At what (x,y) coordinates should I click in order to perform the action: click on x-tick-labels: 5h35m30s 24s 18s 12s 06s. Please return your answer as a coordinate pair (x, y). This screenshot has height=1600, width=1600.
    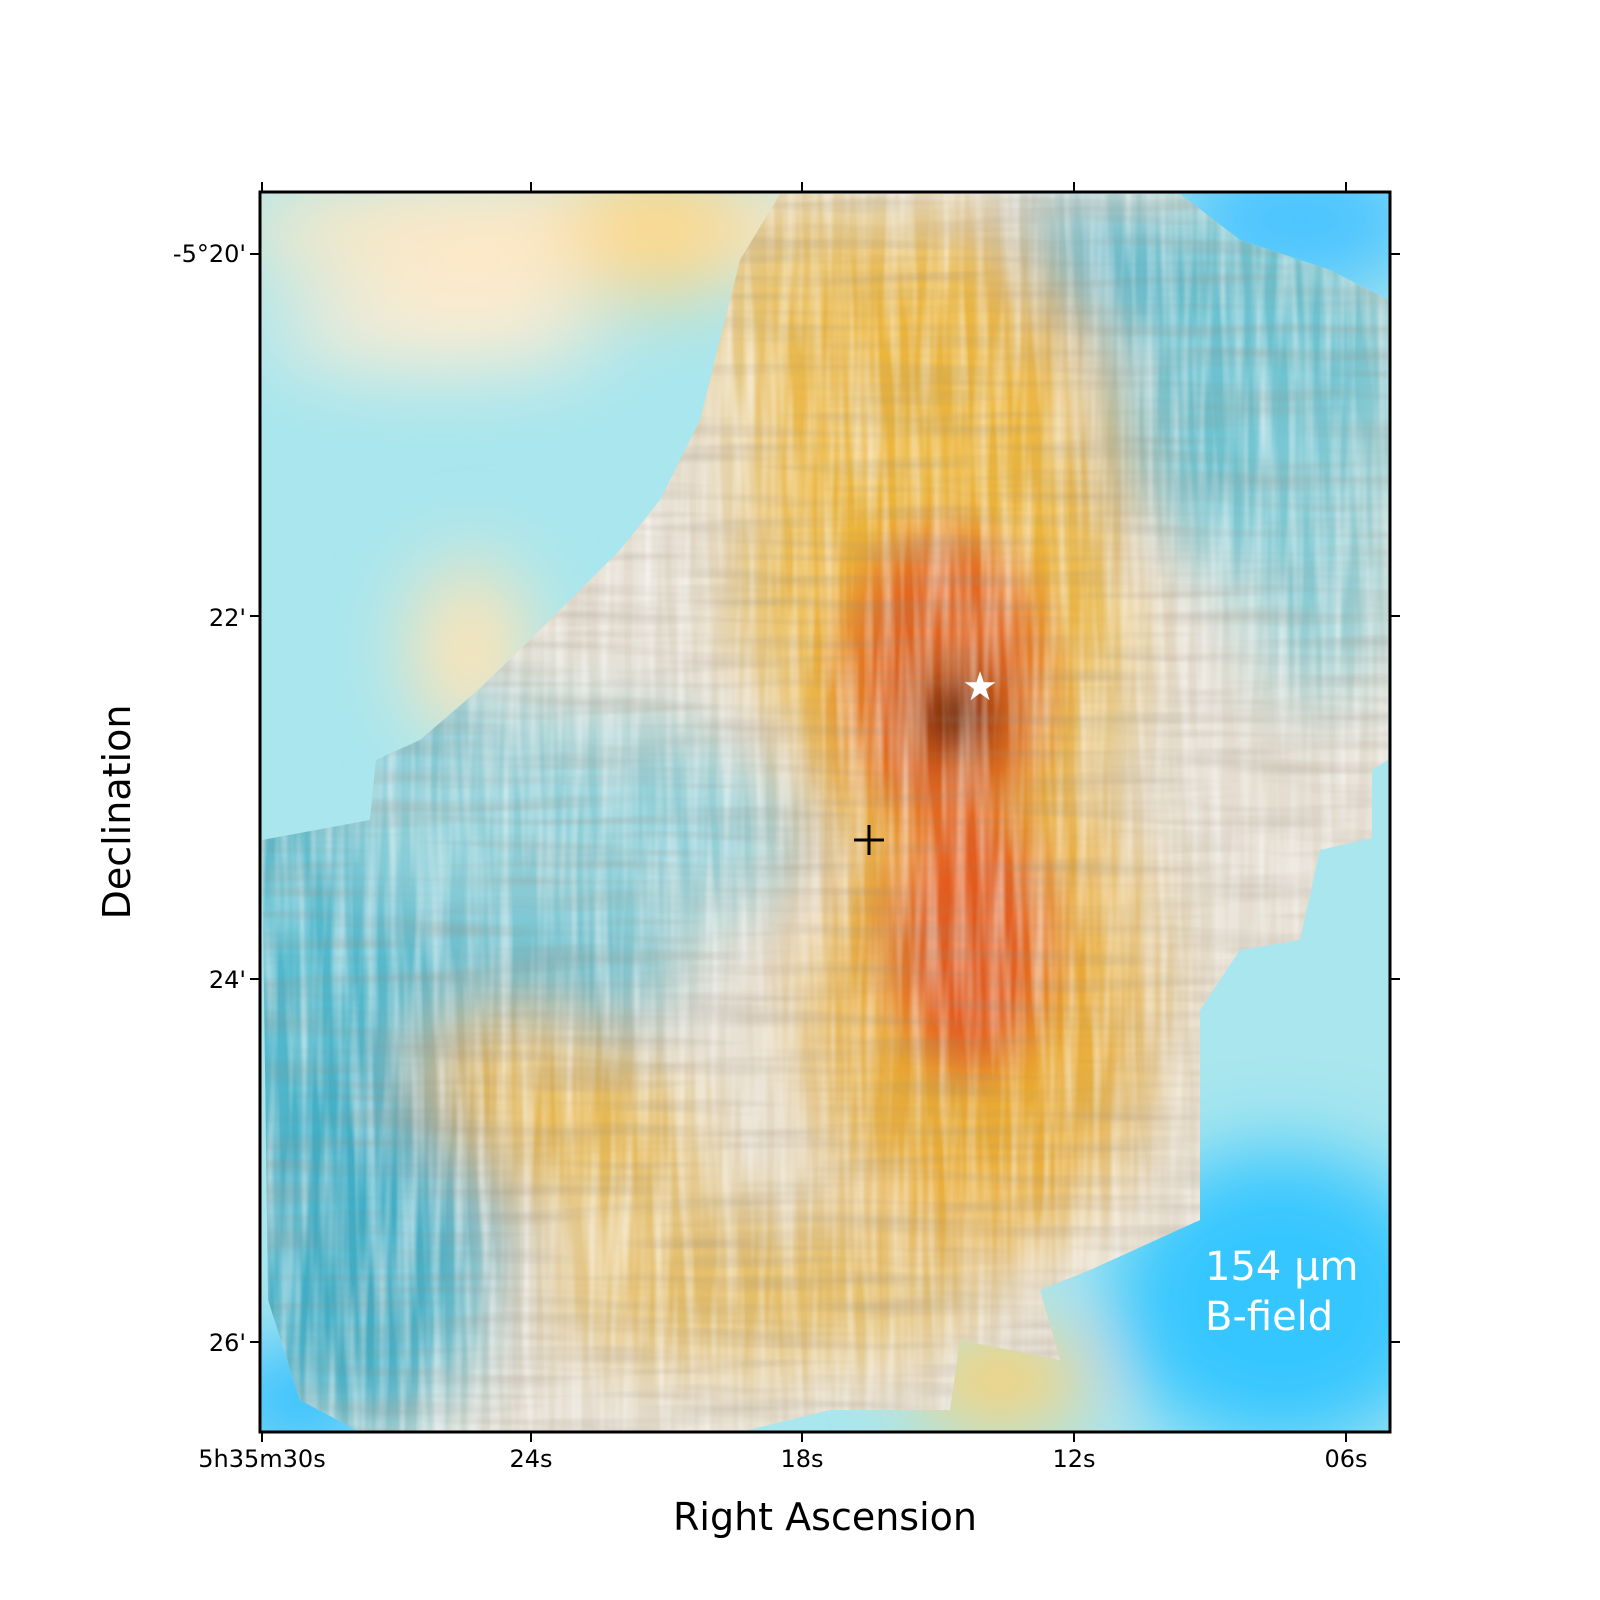
    Looking at the image, I should click on (782, 1459).